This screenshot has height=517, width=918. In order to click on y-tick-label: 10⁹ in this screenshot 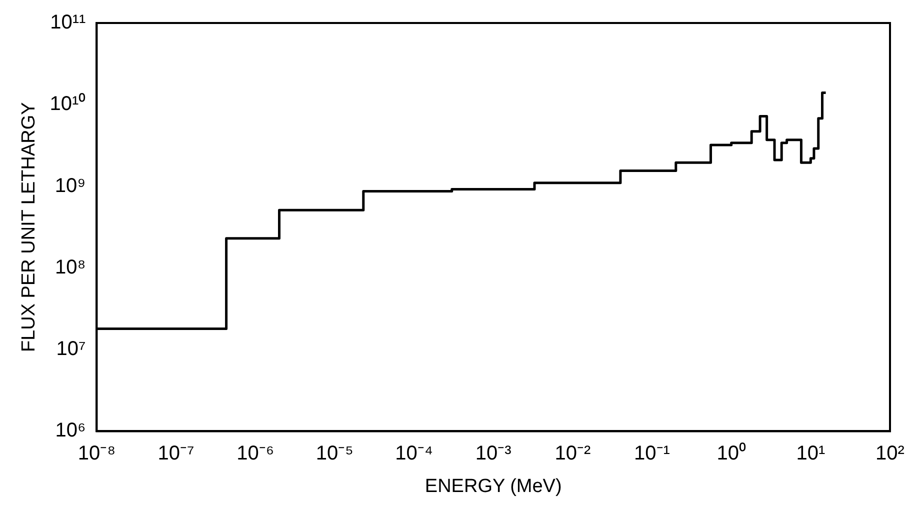, I will do `click(70, 185)`.